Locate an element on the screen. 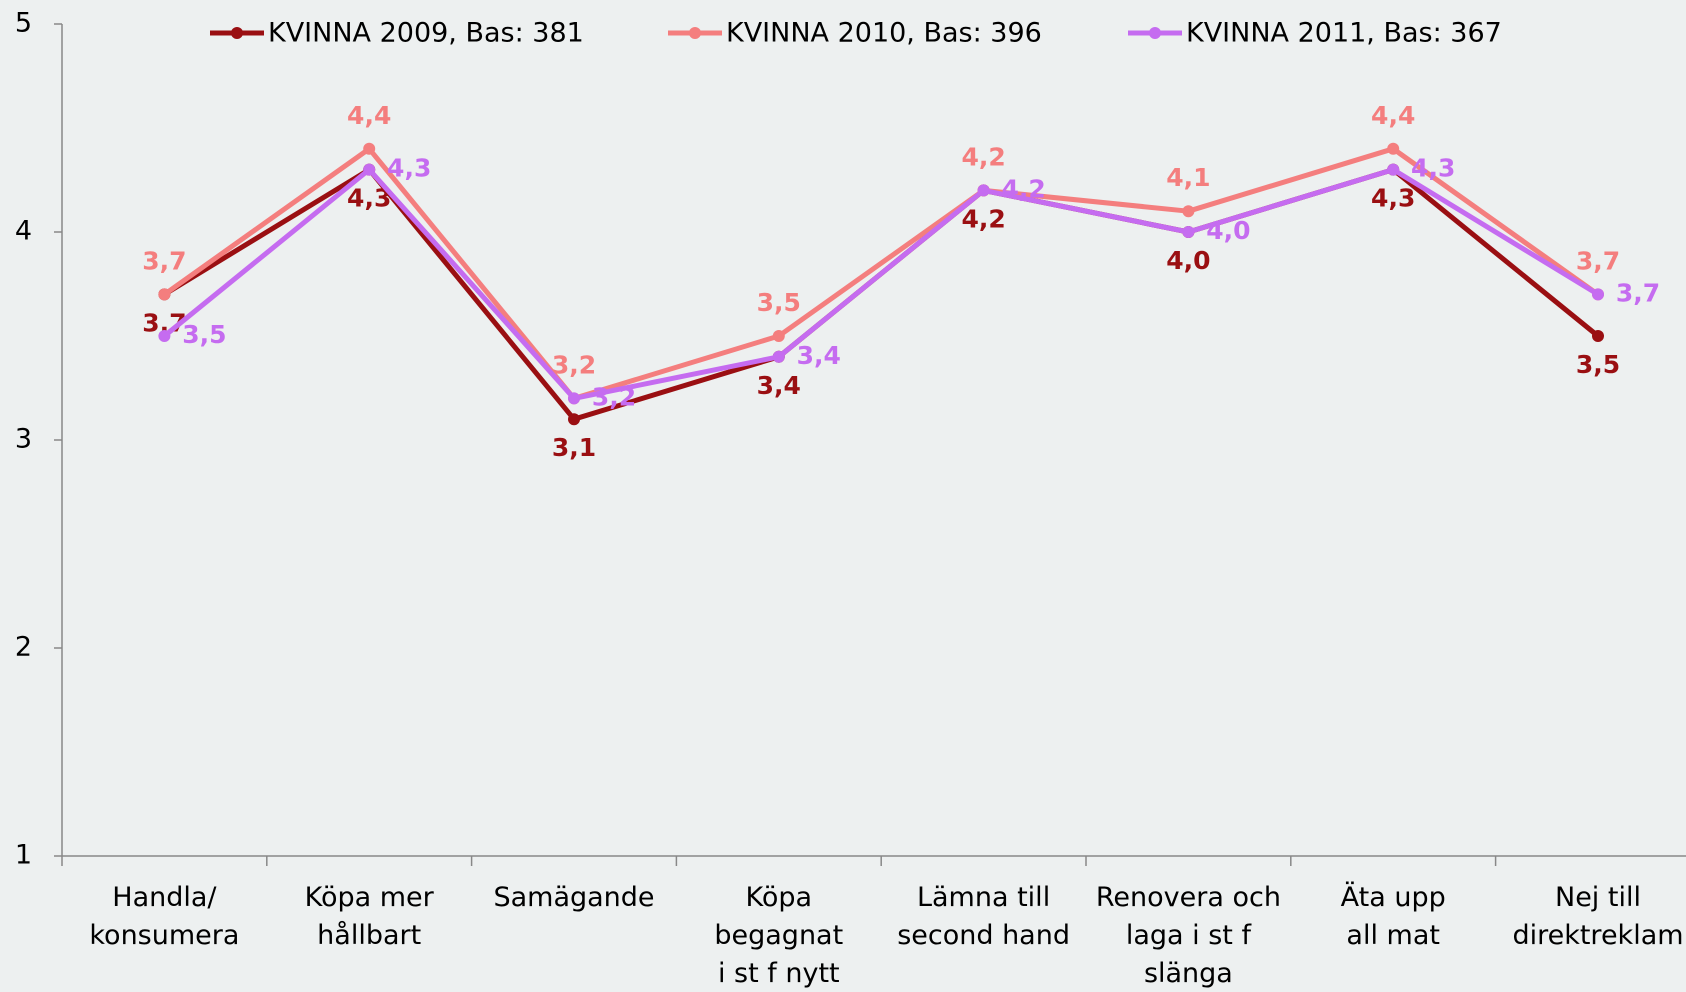  x-tick-label: Köpa mer hållbart is located at coordinates (370, 916).